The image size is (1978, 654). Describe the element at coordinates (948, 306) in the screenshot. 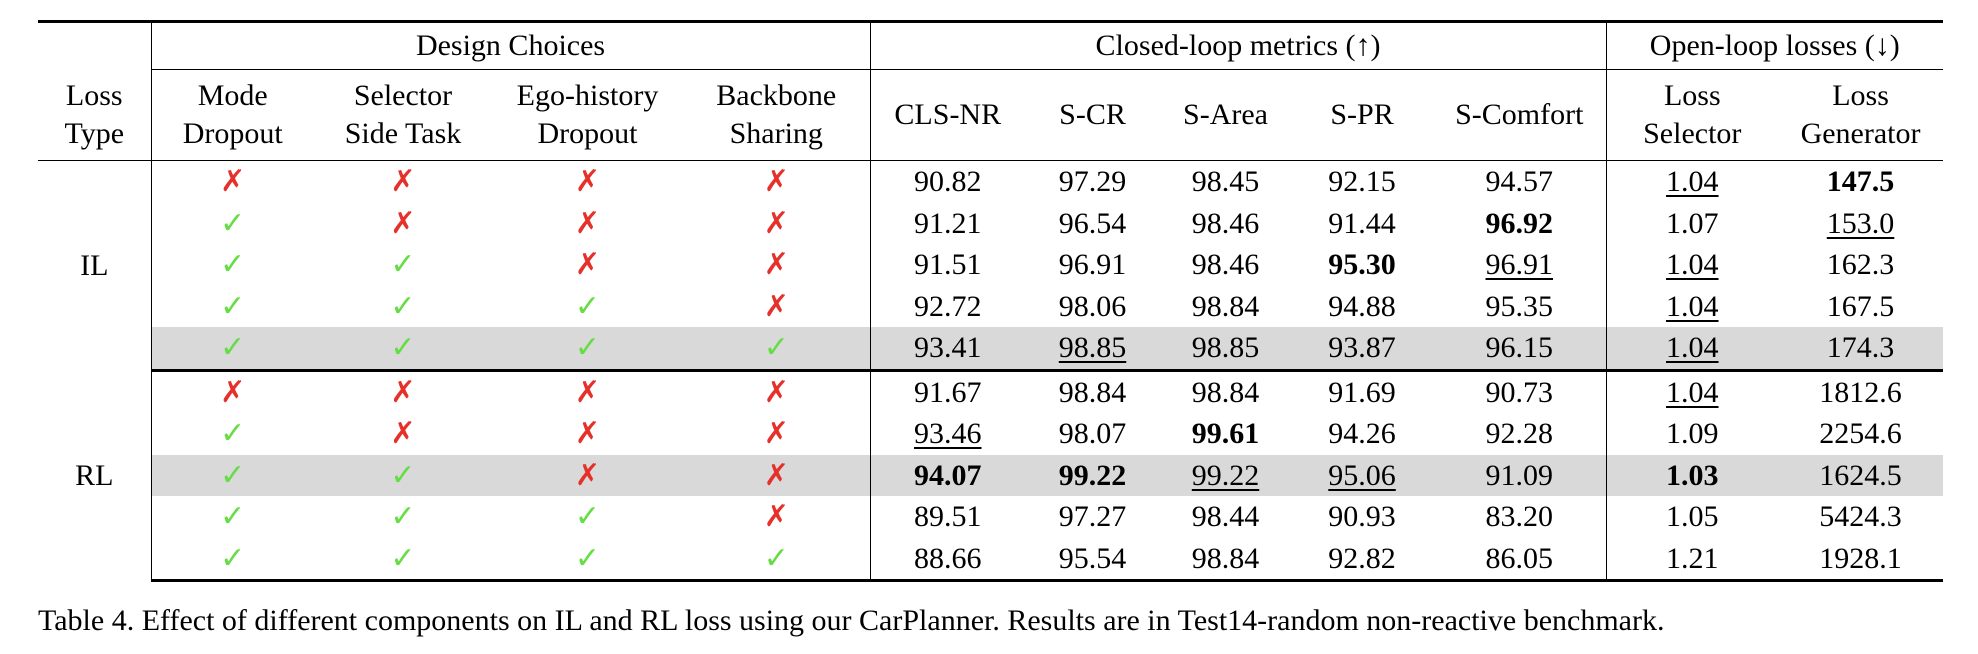

I see `cell-text: 92.72` at that location.